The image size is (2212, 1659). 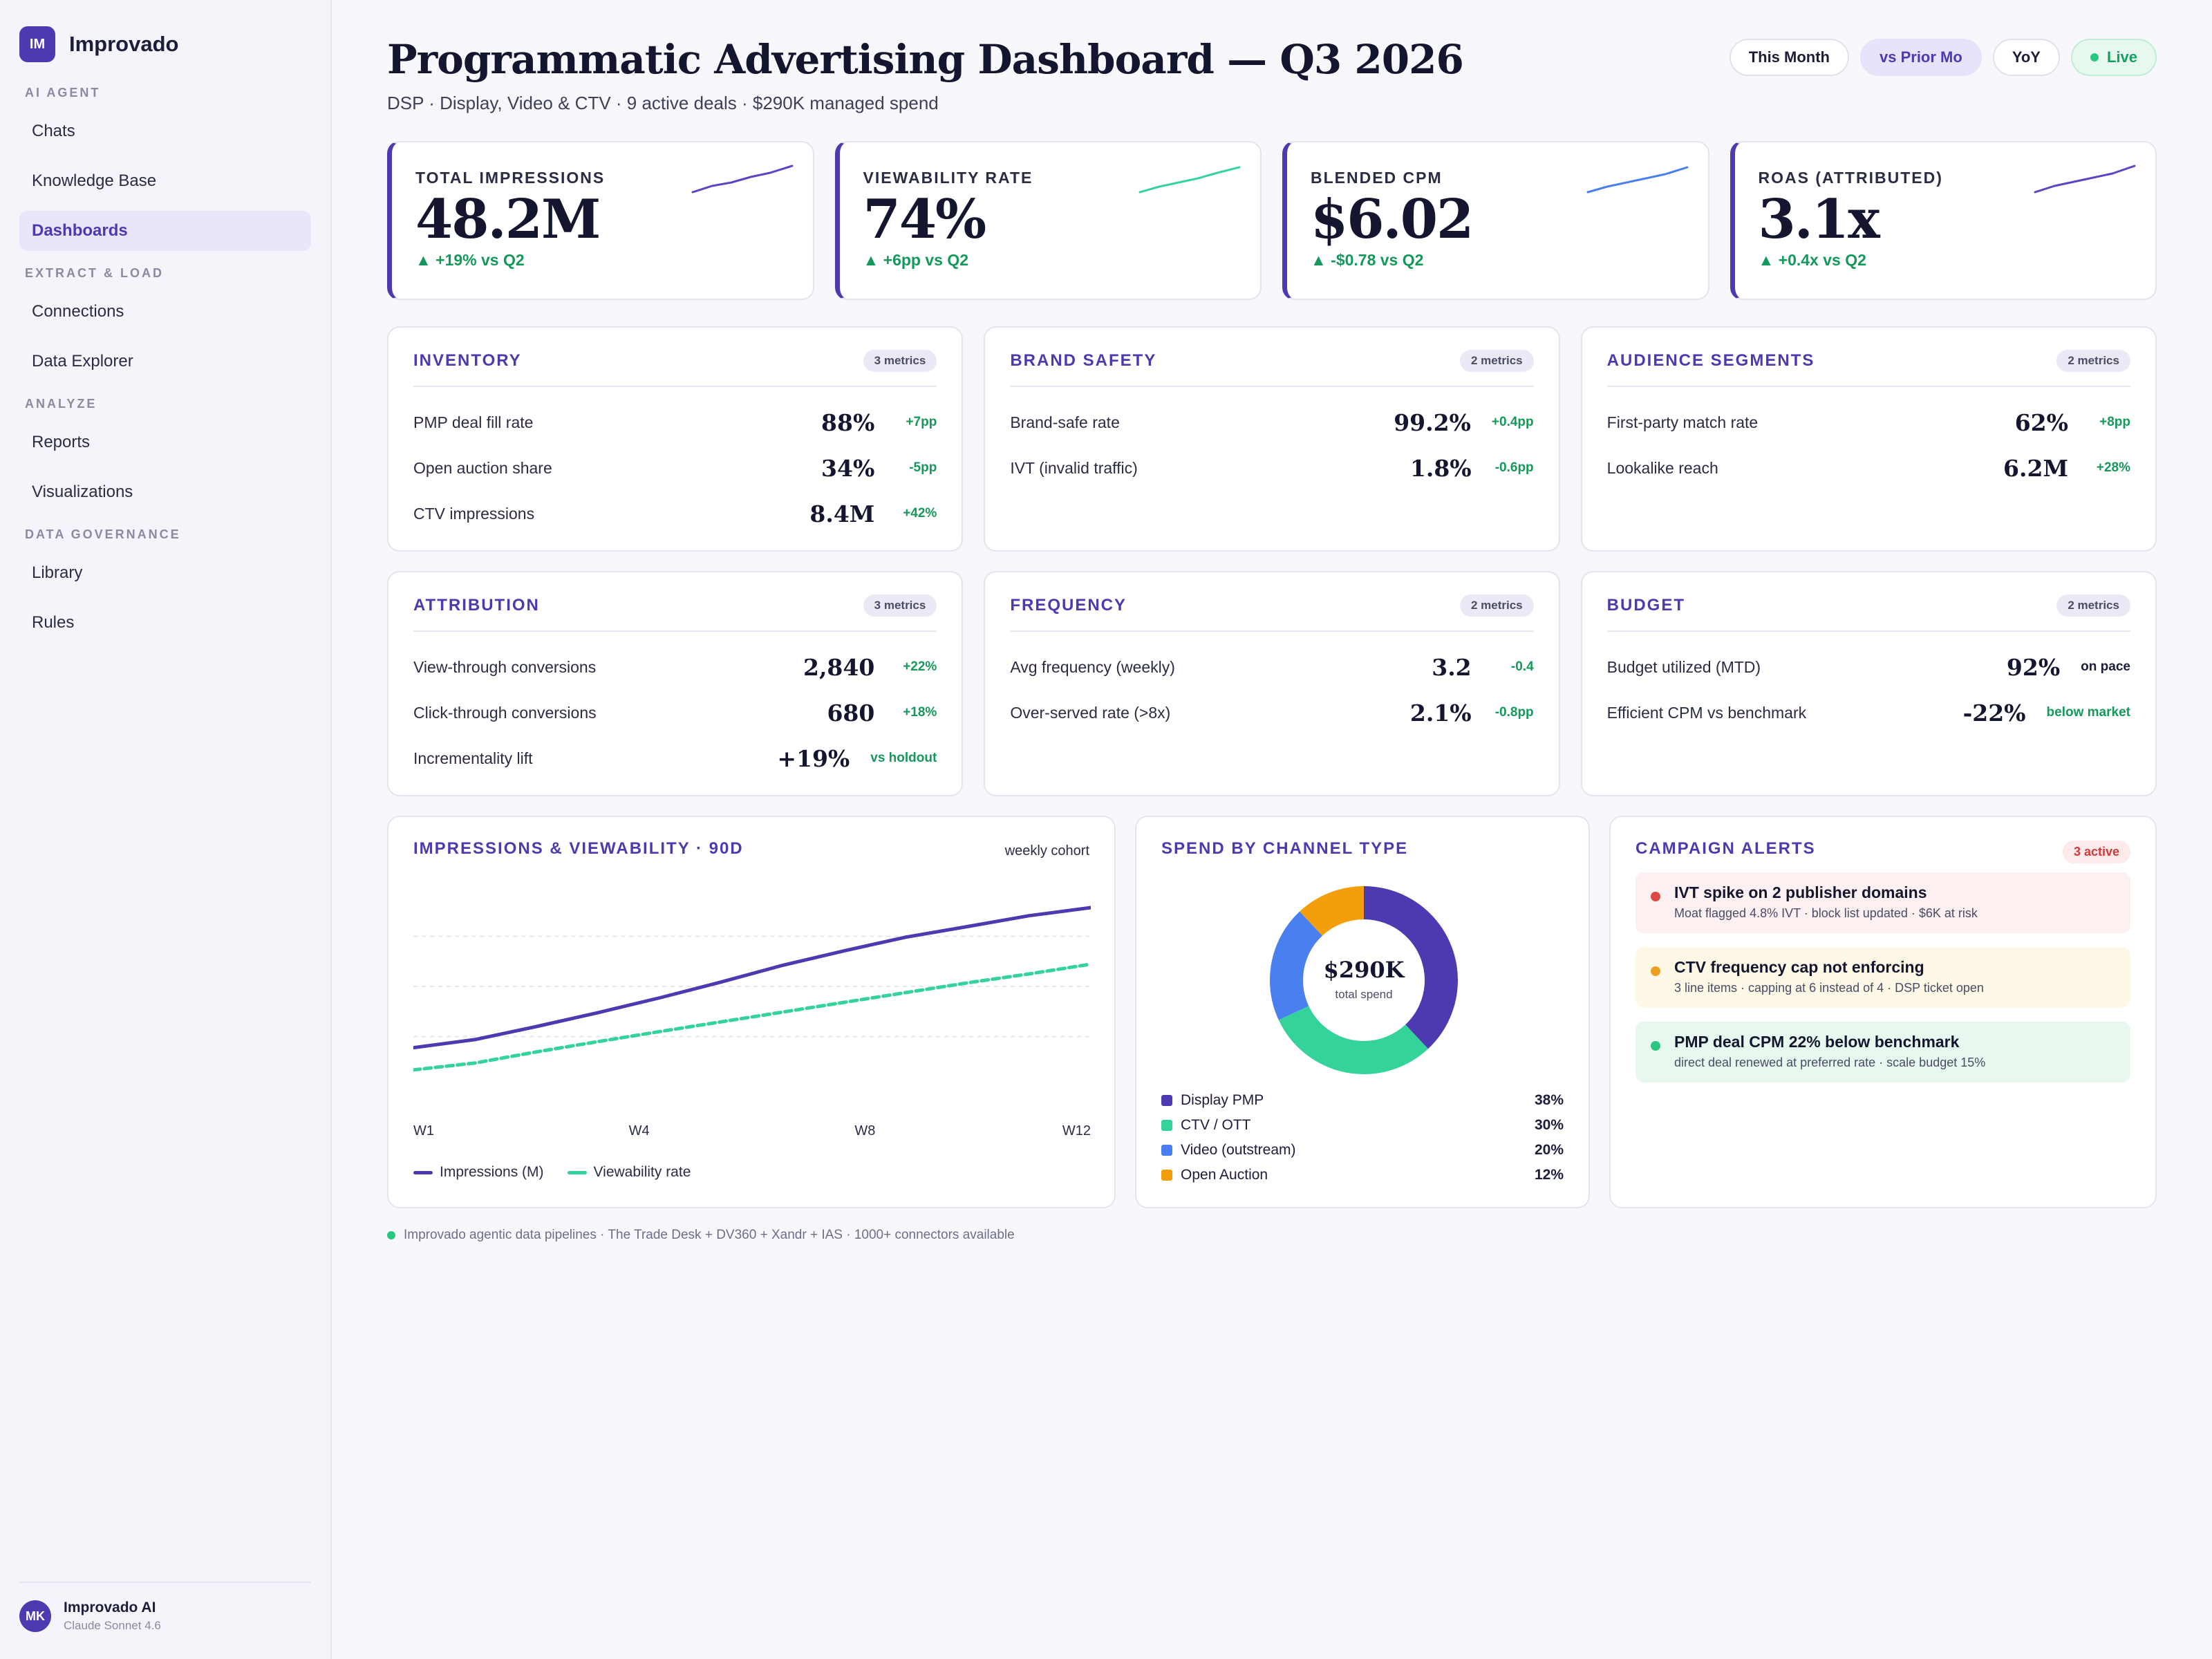 What do you see at coordinates (1710, 360) in the screenshot?
I see `card-title: AUDIENCE SEGMENTS` at bounding box center [1710, 360].